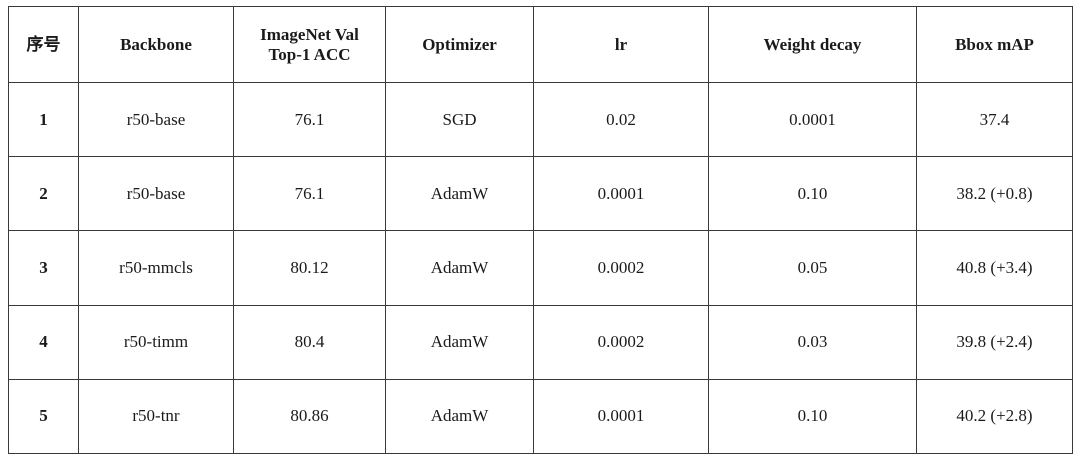 The width and height of the screenshot is (1080, 460). I want to click on cell-weight-decay: 0.0001, so click(812, 119).